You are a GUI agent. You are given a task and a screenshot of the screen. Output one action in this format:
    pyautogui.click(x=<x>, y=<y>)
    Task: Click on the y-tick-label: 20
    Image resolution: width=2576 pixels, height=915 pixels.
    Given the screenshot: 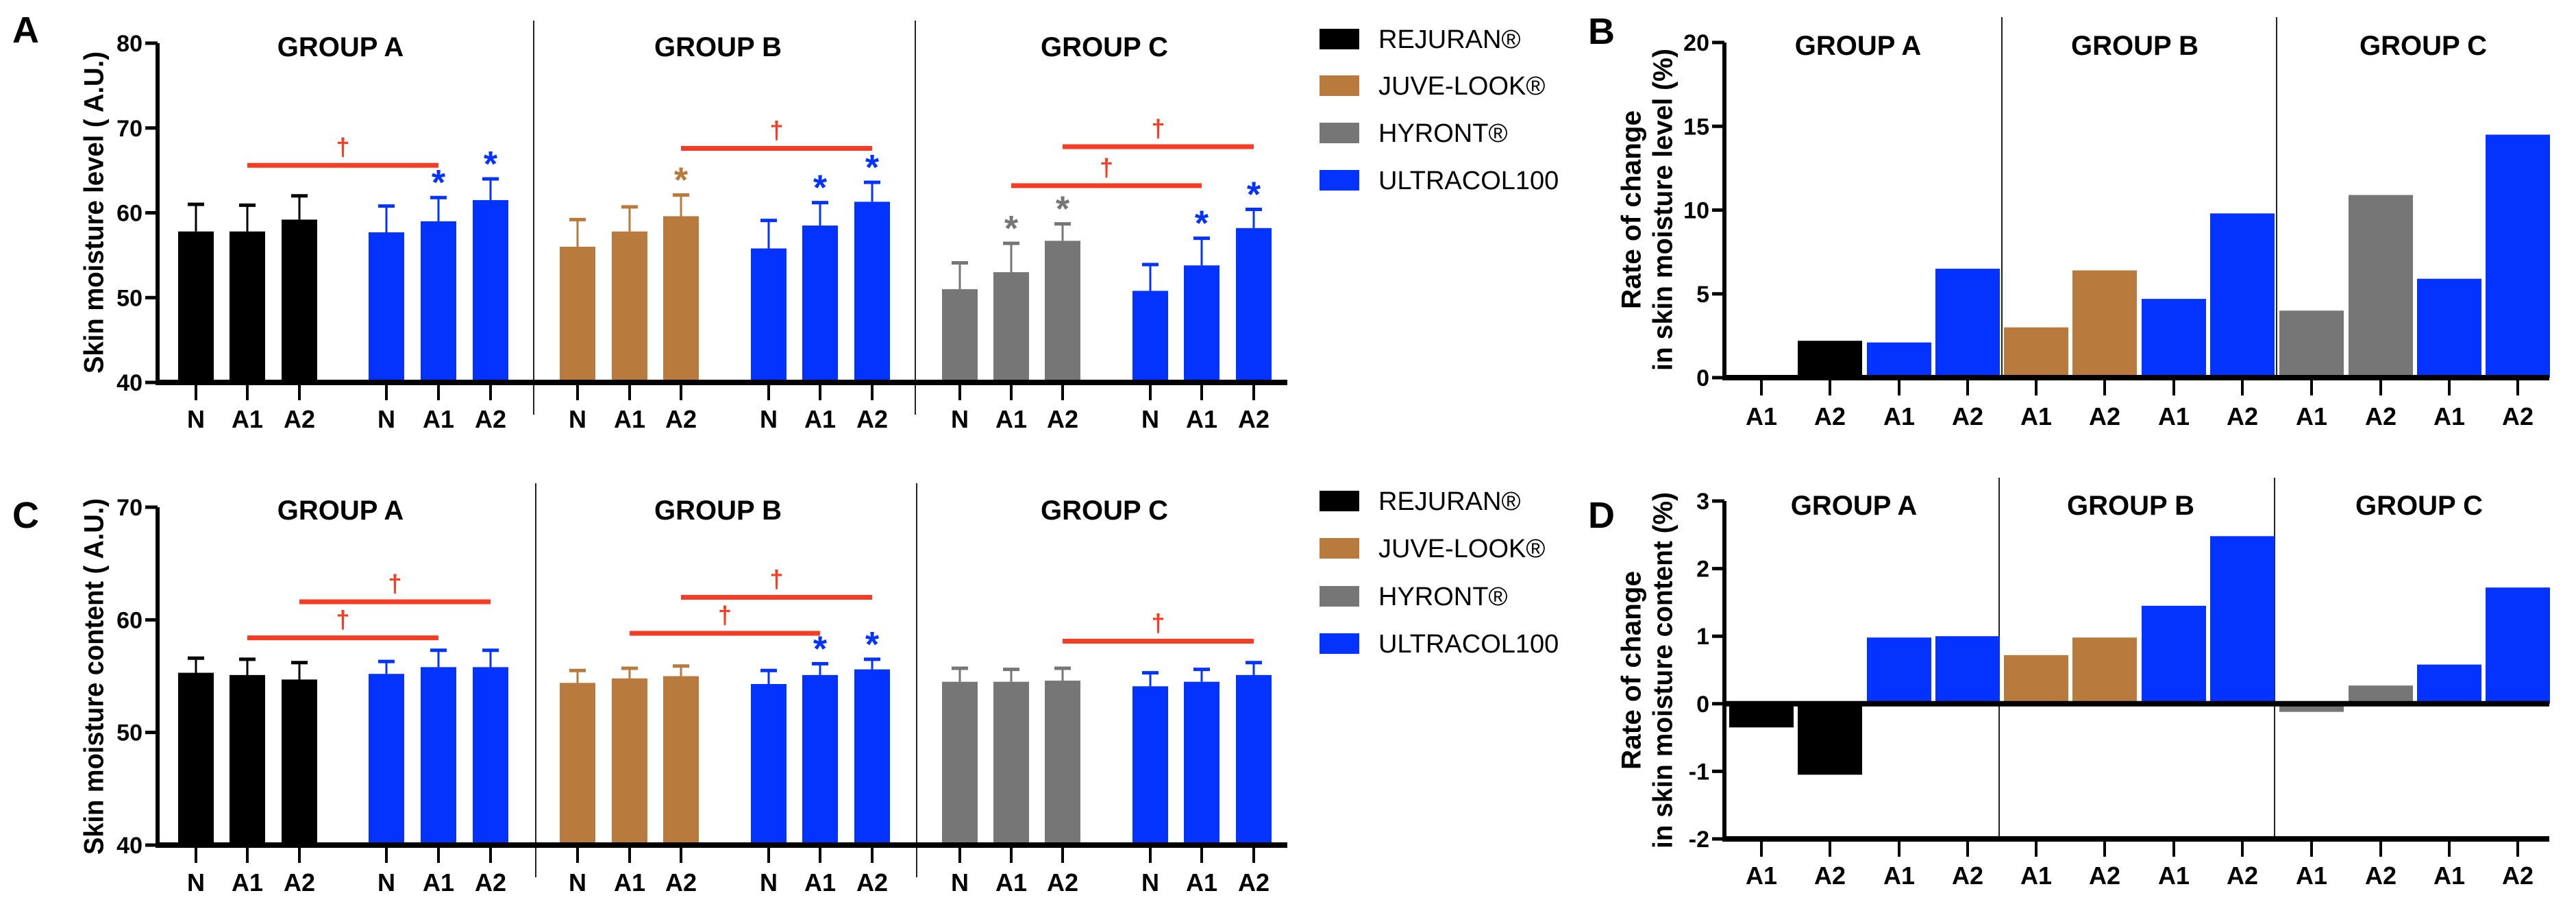 What is the action you would take?
    pyautogui.click(x=1696, y=43)
    